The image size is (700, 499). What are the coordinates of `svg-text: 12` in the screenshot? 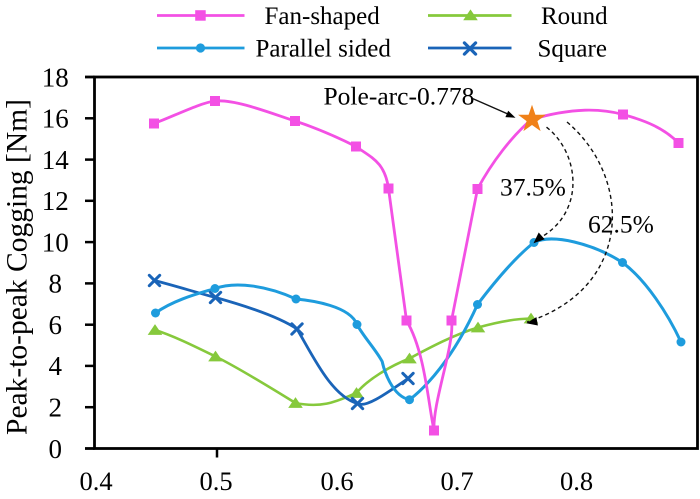 It's located at (55, 201).